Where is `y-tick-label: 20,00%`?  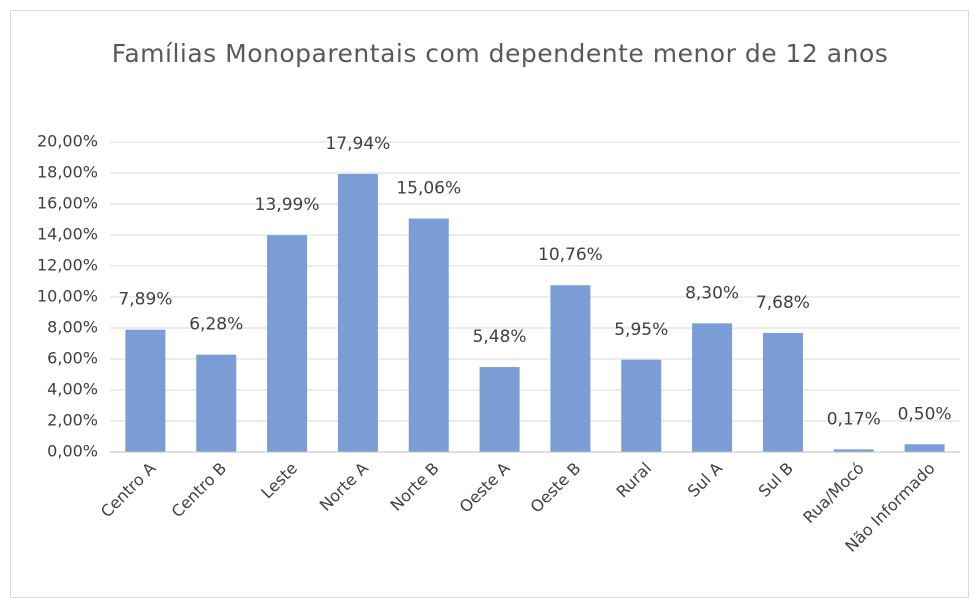 y-tick-label: 20,00% is located at coordinates (67, 141).